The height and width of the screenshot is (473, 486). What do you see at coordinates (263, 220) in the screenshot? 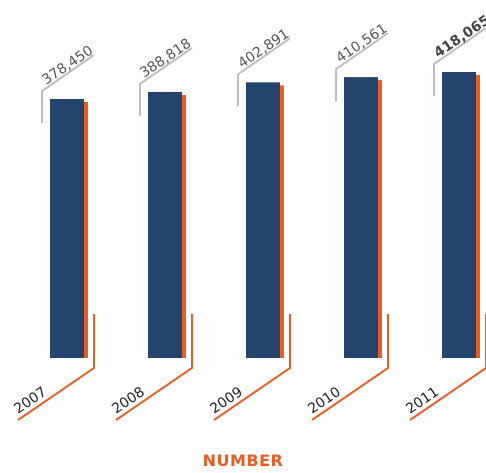
I see `bar-2009` at bounding box center [263, 220].